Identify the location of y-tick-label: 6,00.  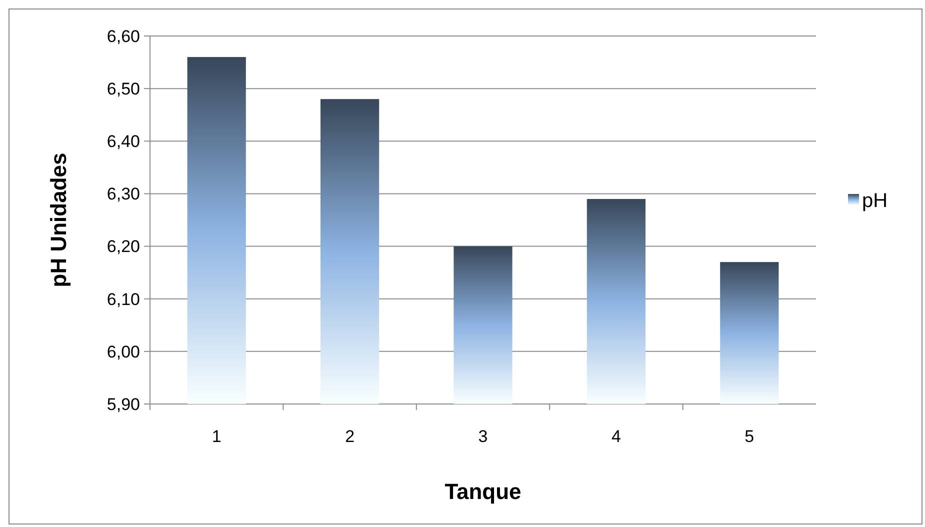
(123, 352).